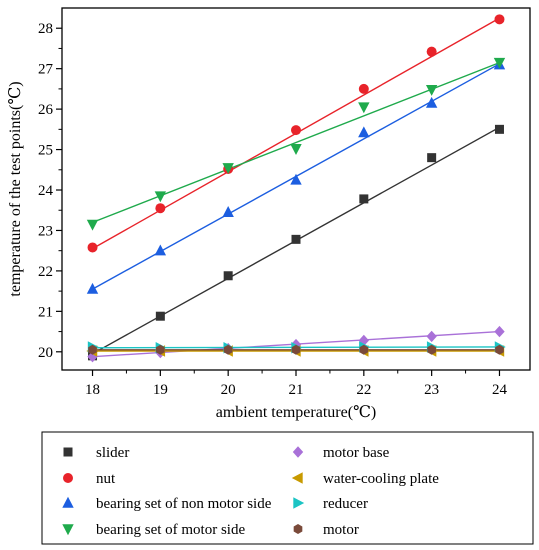 This screenshot has height=550, width=539. Describe the element at coordinates (345, 504) in the screenshot. I see `legend-label: reducer` at that location.